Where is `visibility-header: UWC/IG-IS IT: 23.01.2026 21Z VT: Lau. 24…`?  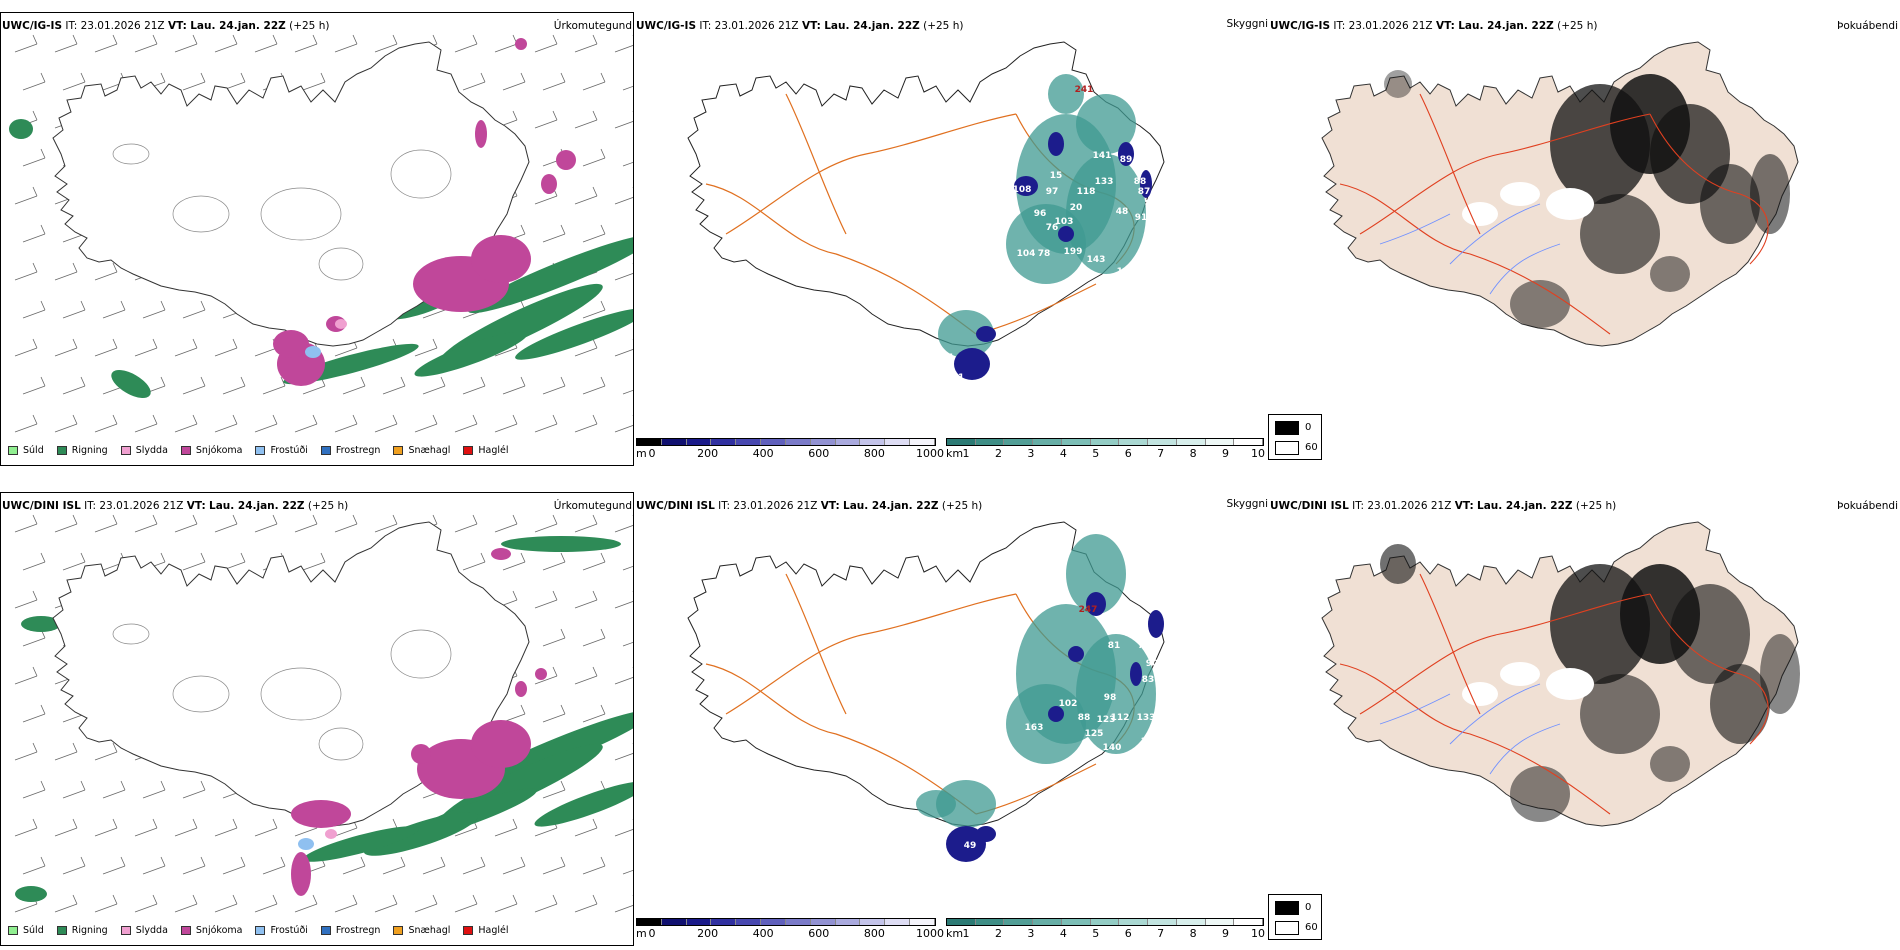
visibility-header: UWC/IG-IS IT: 23.01.2026 21Z VT: Lau. 24… is located at coordinates (799, 26).